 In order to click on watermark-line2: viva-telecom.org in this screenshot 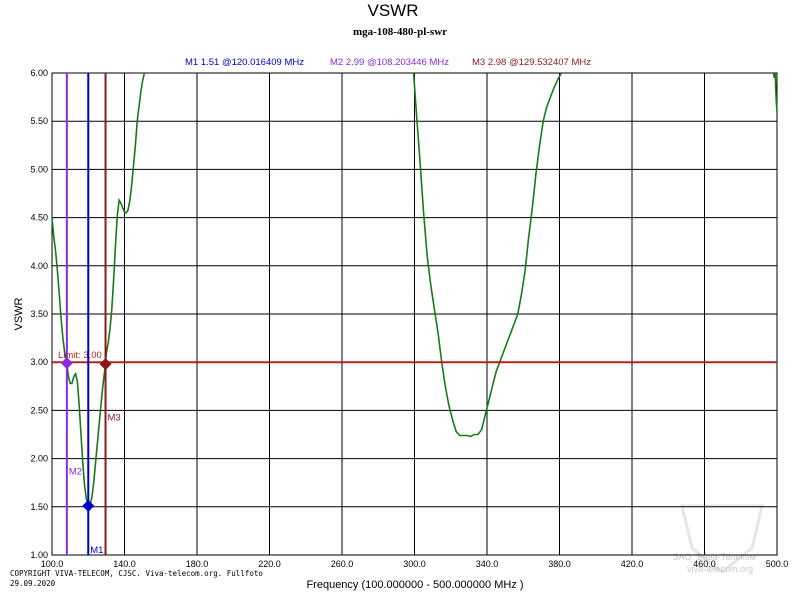, I will do `click(720, 569)`.